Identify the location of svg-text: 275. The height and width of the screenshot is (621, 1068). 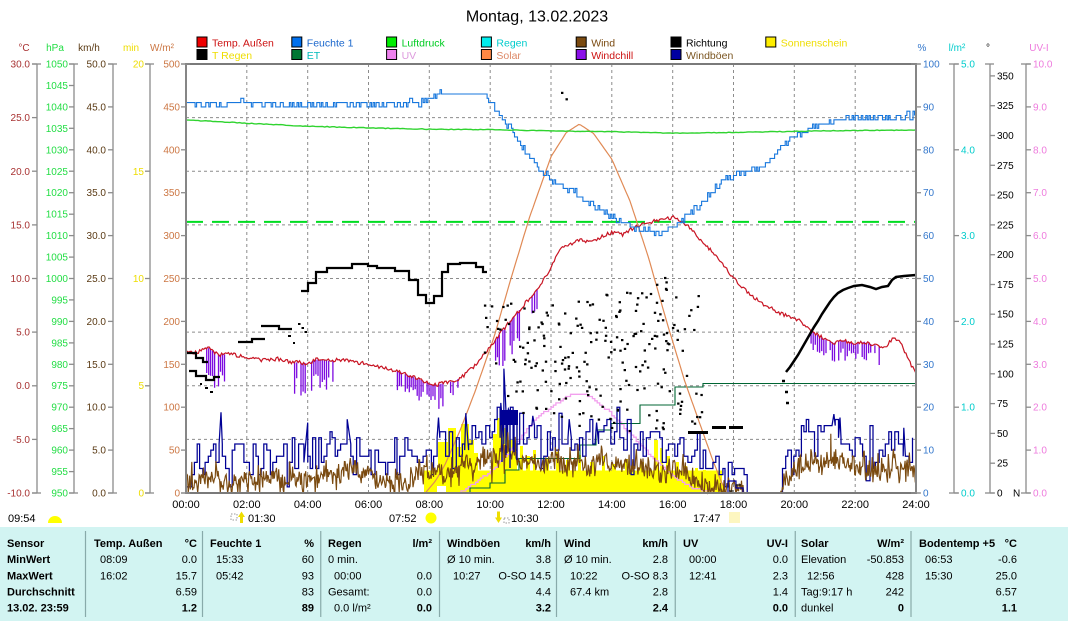
(1005, 166).